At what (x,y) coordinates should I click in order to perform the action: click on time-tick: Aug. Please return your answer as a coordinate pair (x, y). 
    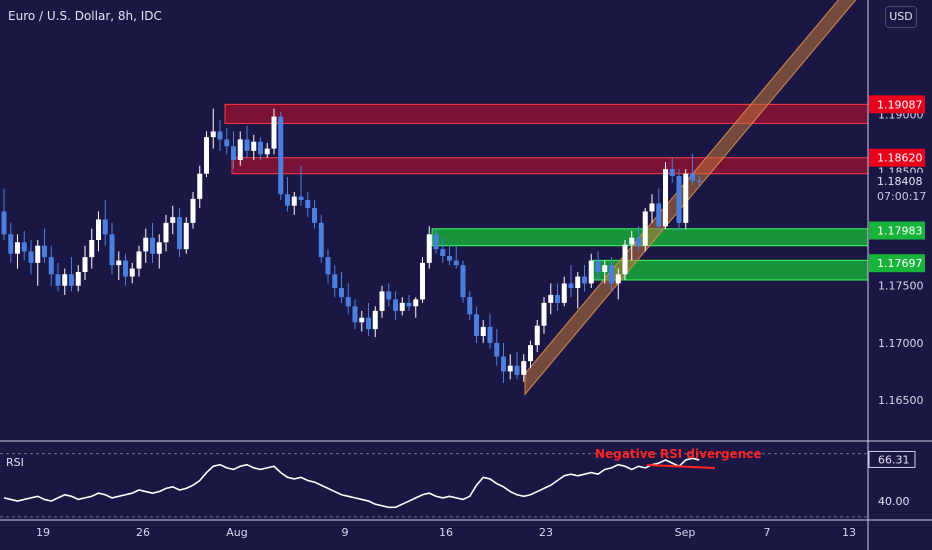
    Looking at the image, I should click on (236, 532).